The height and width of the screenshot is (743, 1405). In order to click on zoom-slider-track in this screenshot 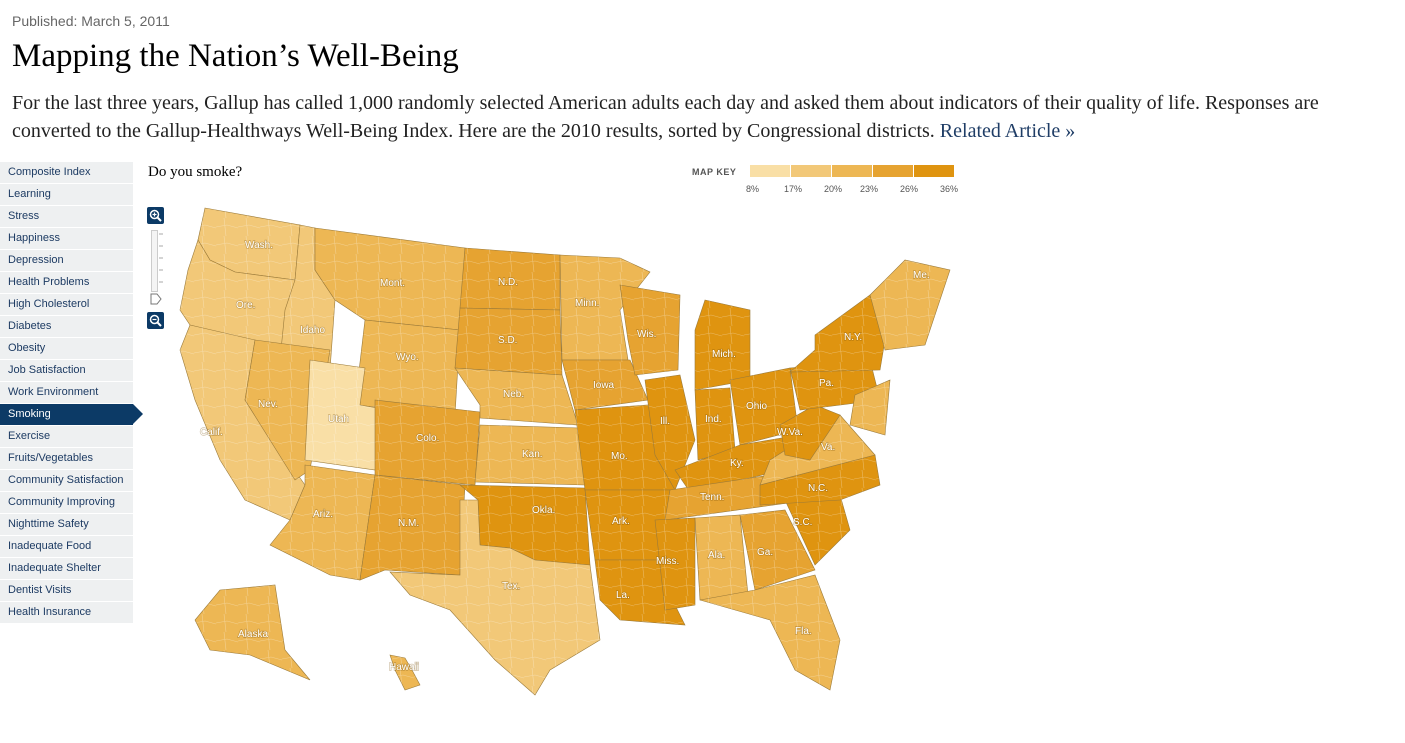, I will do `click(154, 261)`.